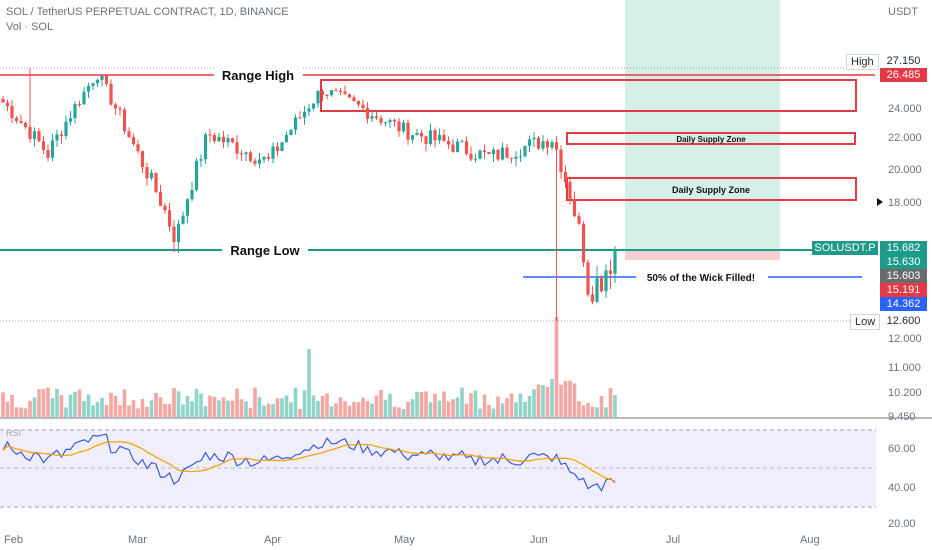 This screenshot has width=932, height=550. I want to click on price-tag-3: 15.603, so click(903, 276).